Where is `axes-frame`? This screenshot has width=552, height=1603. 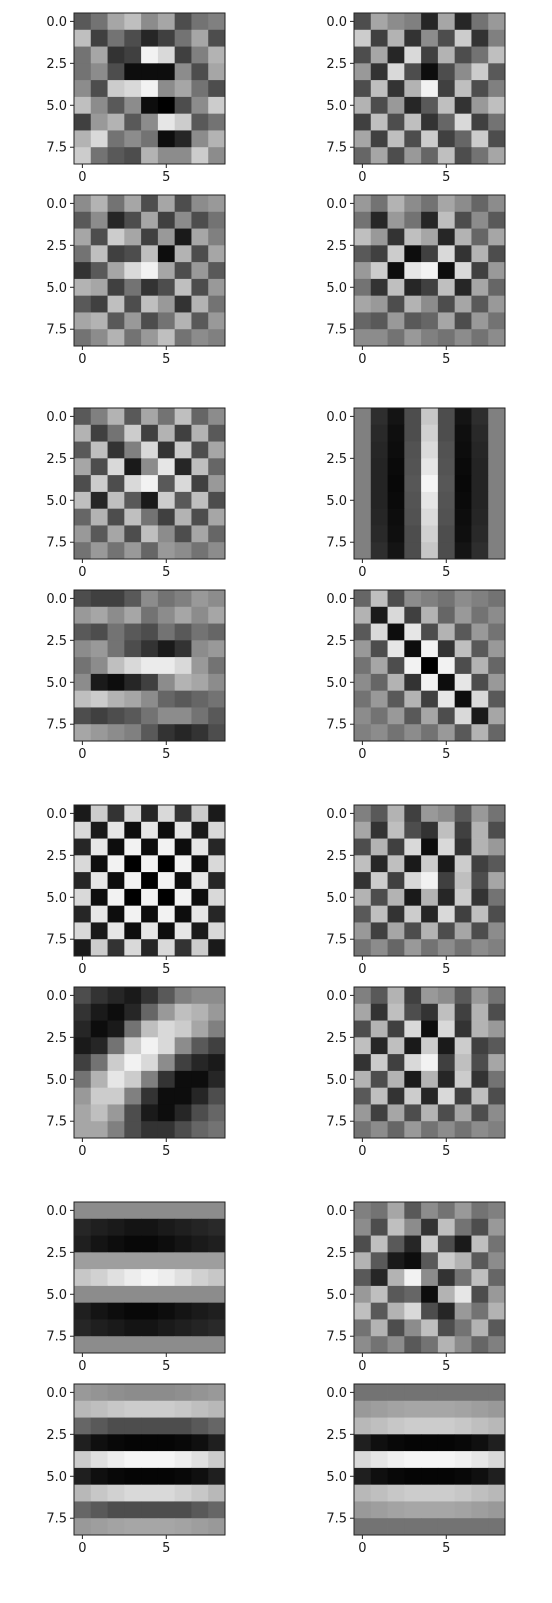 axes-frame is located at coordinates (429, 88).